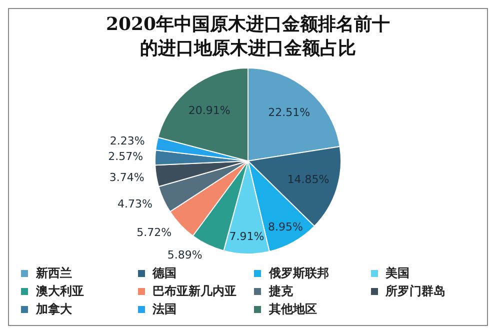 Image resolution: width=496 pixels, height=334 pixels. Describe the element at coordinates (293, 309) in the screenshot. I see `legend-label: 其他地区` at that location.